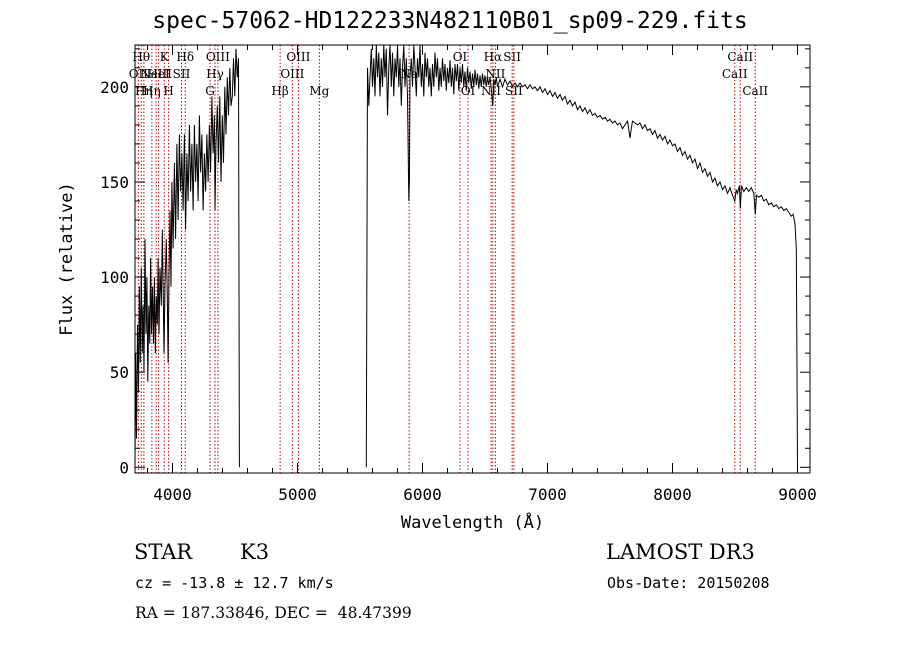  Describe the element at coordinates (688, 583) in the screenshot. I see `obs-date: Obs-Date: 20150208` at that location.